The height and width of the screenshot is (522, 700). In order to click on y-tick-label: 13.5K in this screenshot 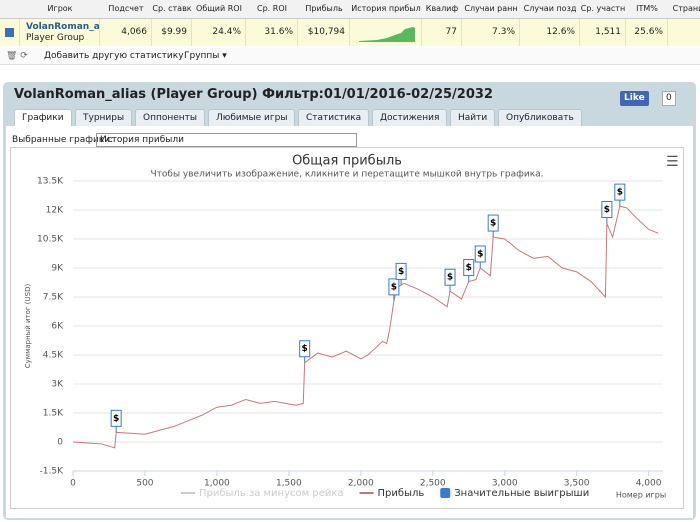, I will do `click(50, 182)`.